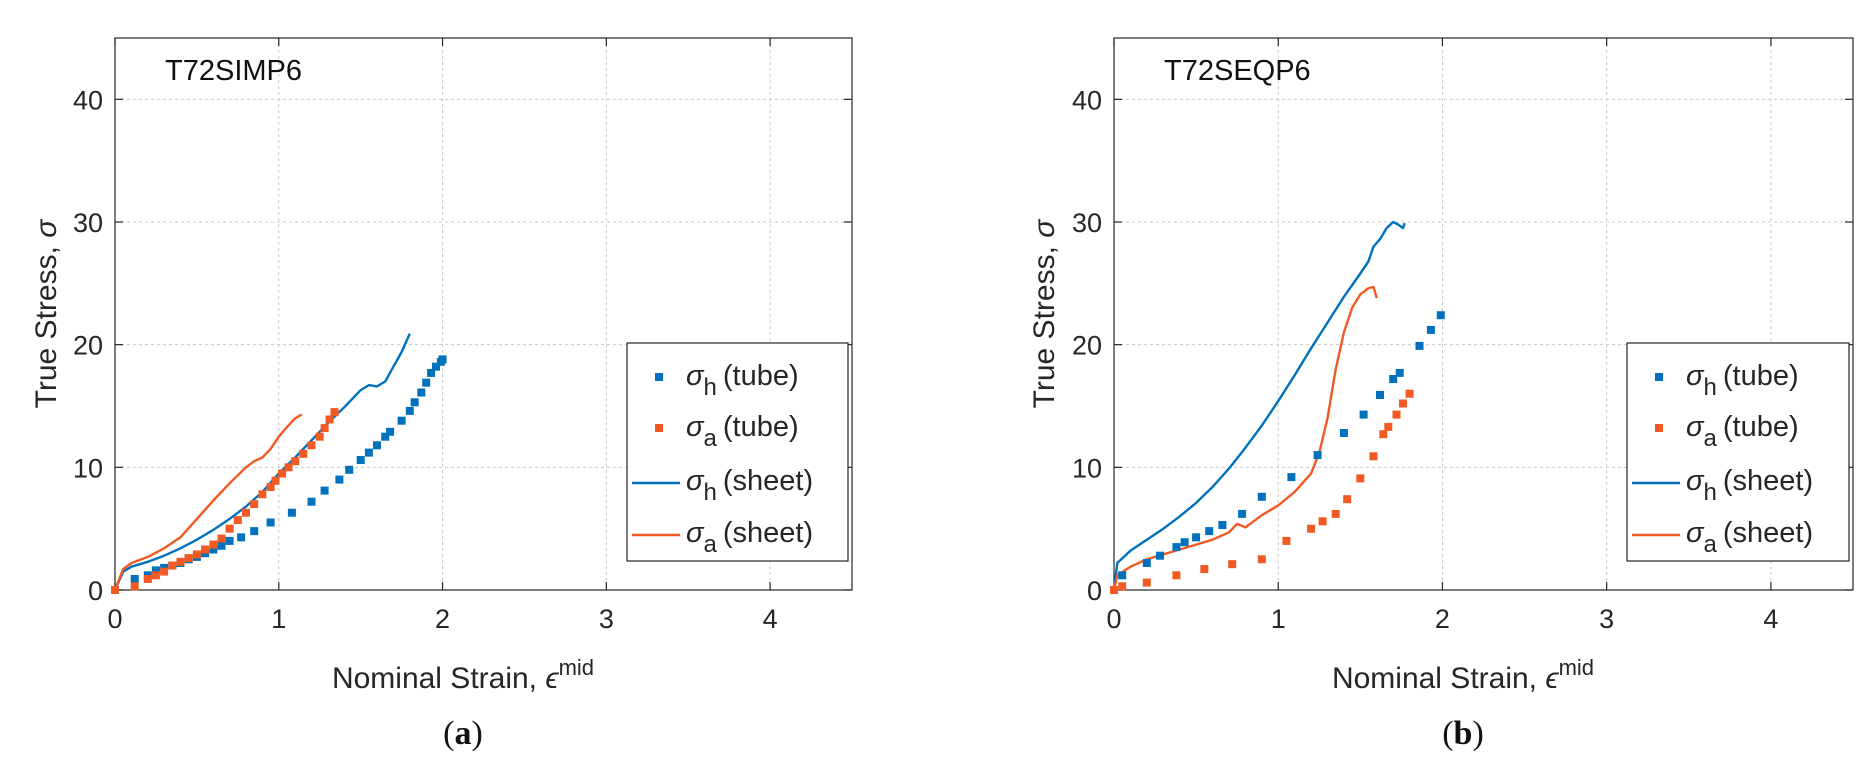 The height and width of the screenshot is (760, 1866). I want to click on legend-entry: σa (tube), so click(1727, 431).